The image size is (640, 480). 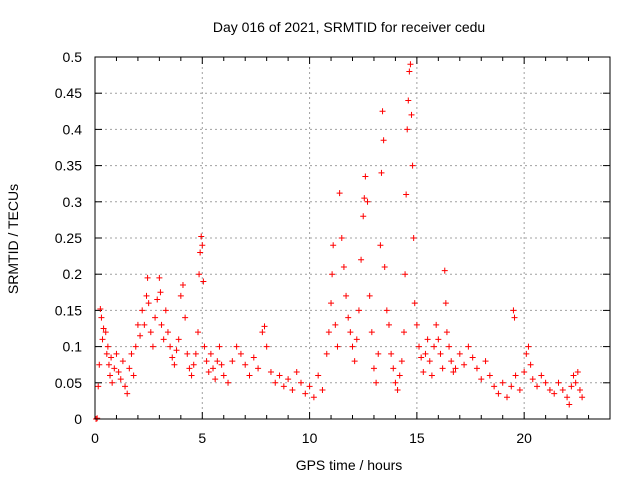 What do you see at coordinates (73, 57) in the screenshot?
I see `y-tick-label: 0.5` at bounding box center [73, 57].